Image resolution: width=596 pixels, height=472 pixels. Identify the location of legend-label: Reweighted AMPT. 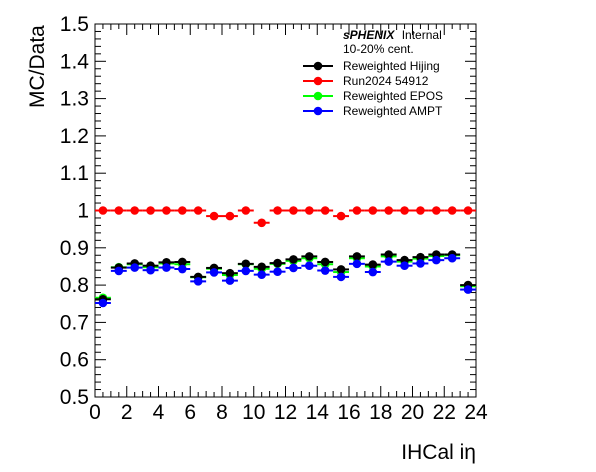
(393, 111).